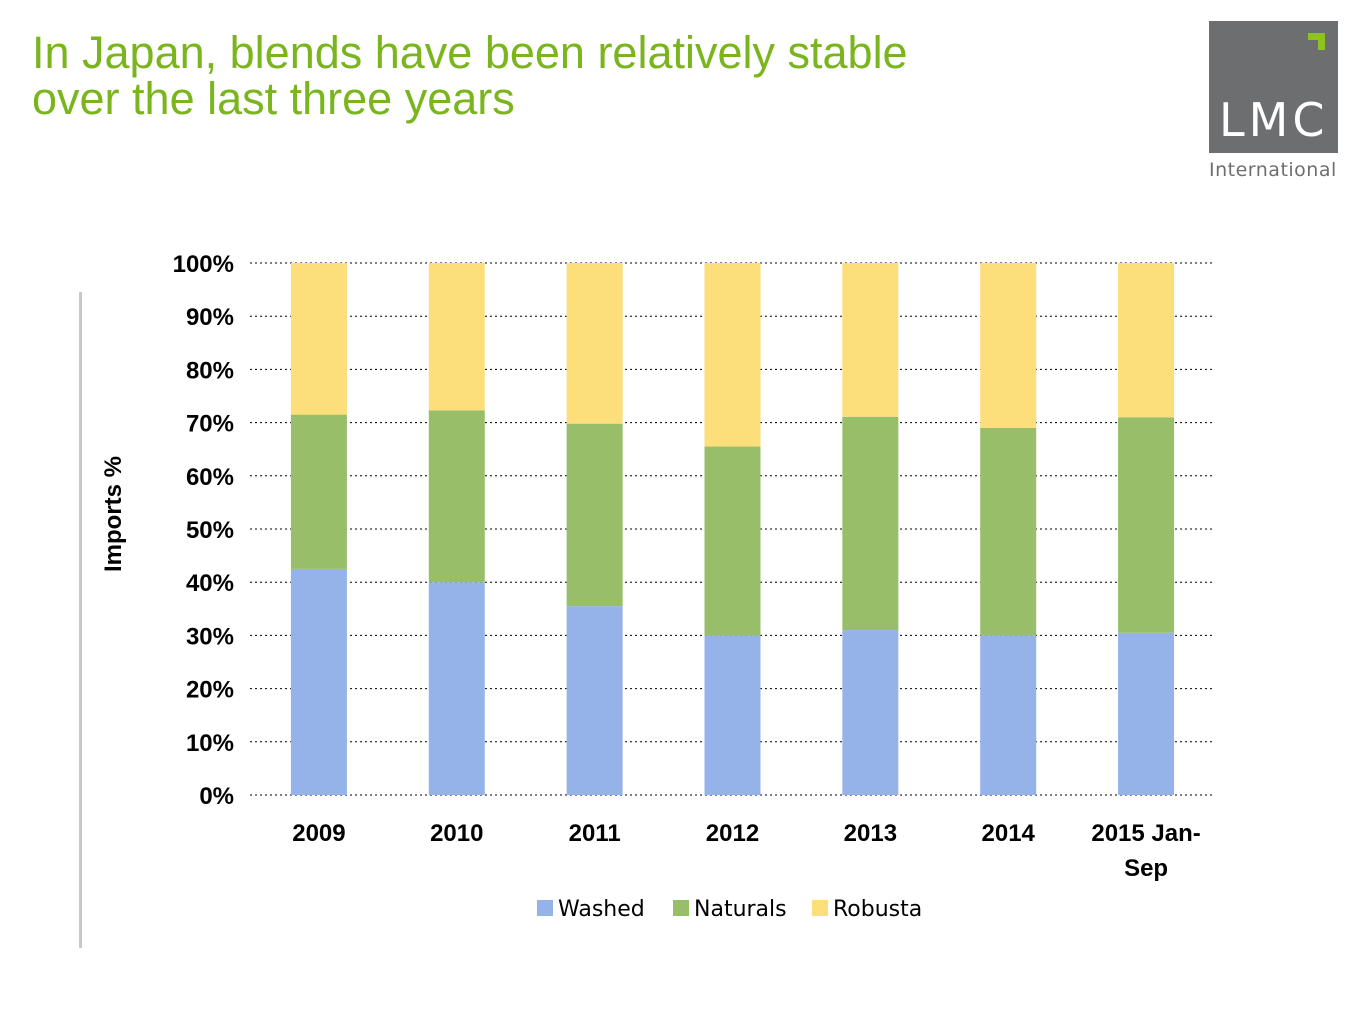 The image size is (1365, 1024). I want to click on y-tick-label: 60%, so click(210, 477).